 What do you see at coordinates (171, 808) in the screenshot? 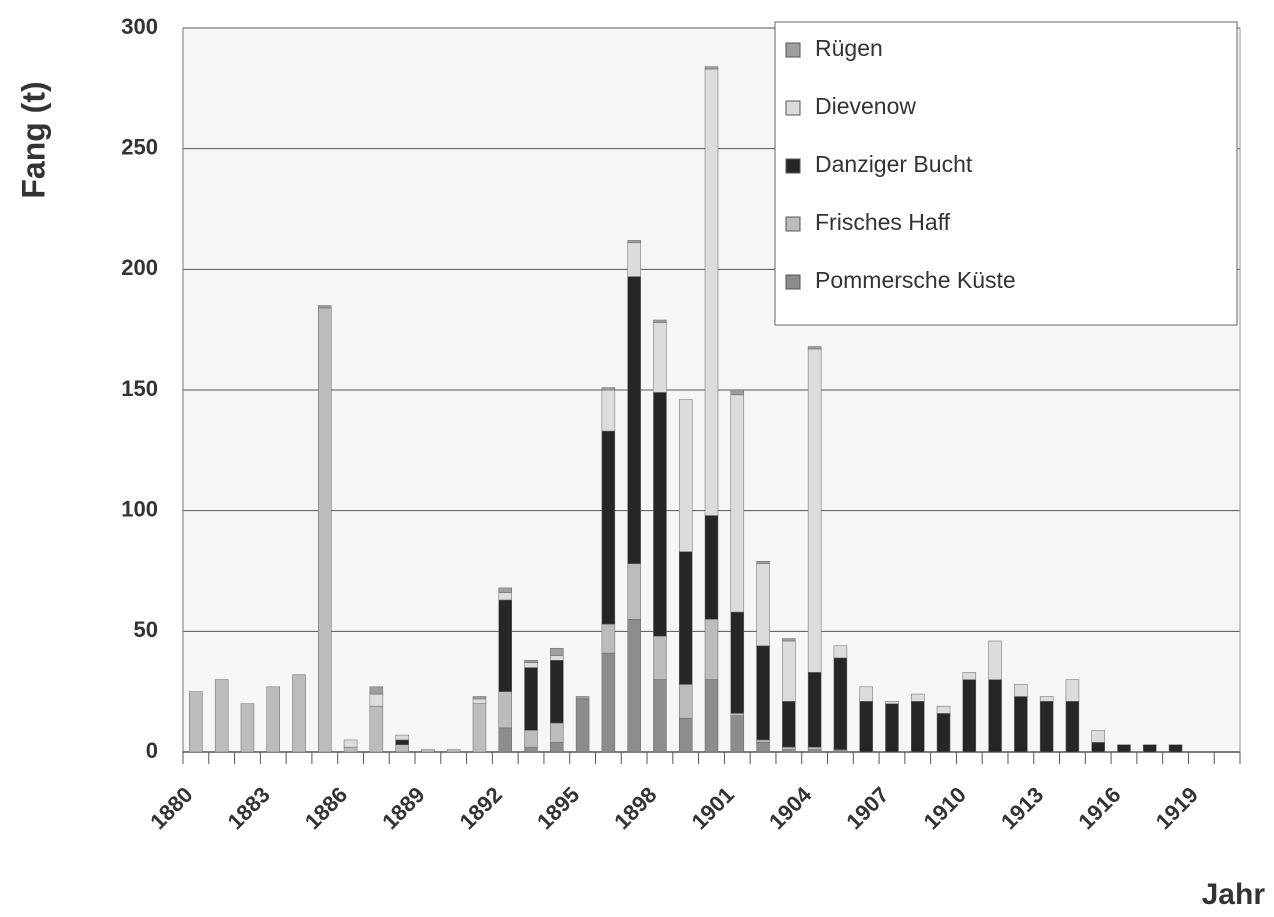
I see `x-tick-label: 1880` at bounding box center [171, 808].